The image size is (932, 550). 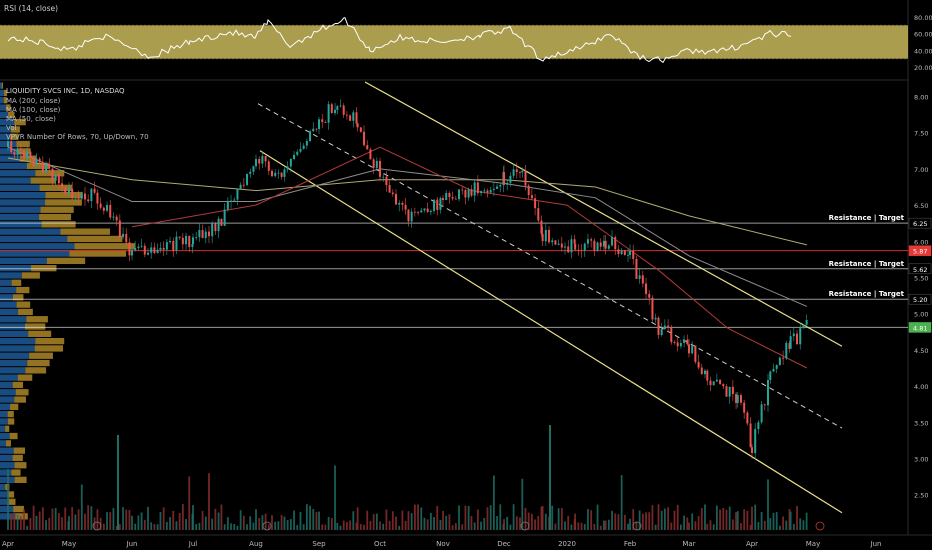 What do you see at coordinates (920, 300) in the screenshot?
I see `price-label: 5.20` at bounding box center [920, 300].